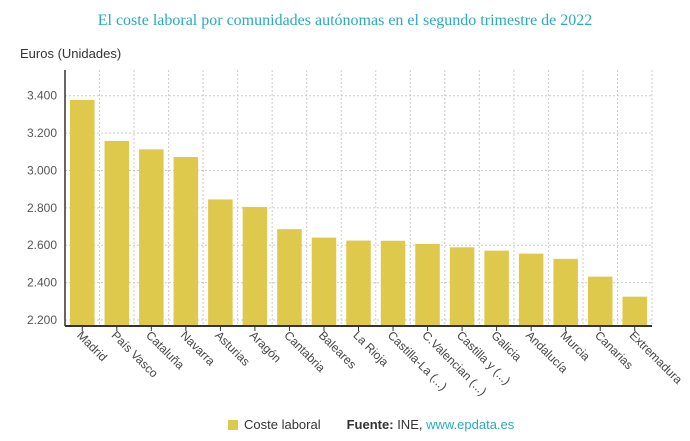 The image size is (690, 441). Describe the element at coordinates (470, 424) in the screenshot. I see `source-link: www.epdata.es` at that location.